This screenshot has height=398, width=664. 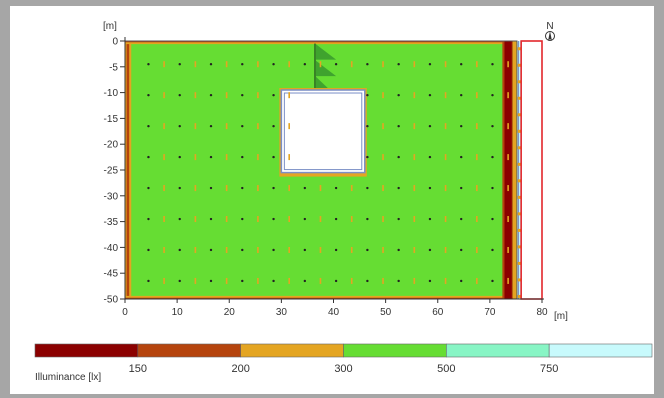 What do you see at coordinates (113, 67) in the screenshot?
I see `y-tick-label: -5` at bounding box center [113, 67].